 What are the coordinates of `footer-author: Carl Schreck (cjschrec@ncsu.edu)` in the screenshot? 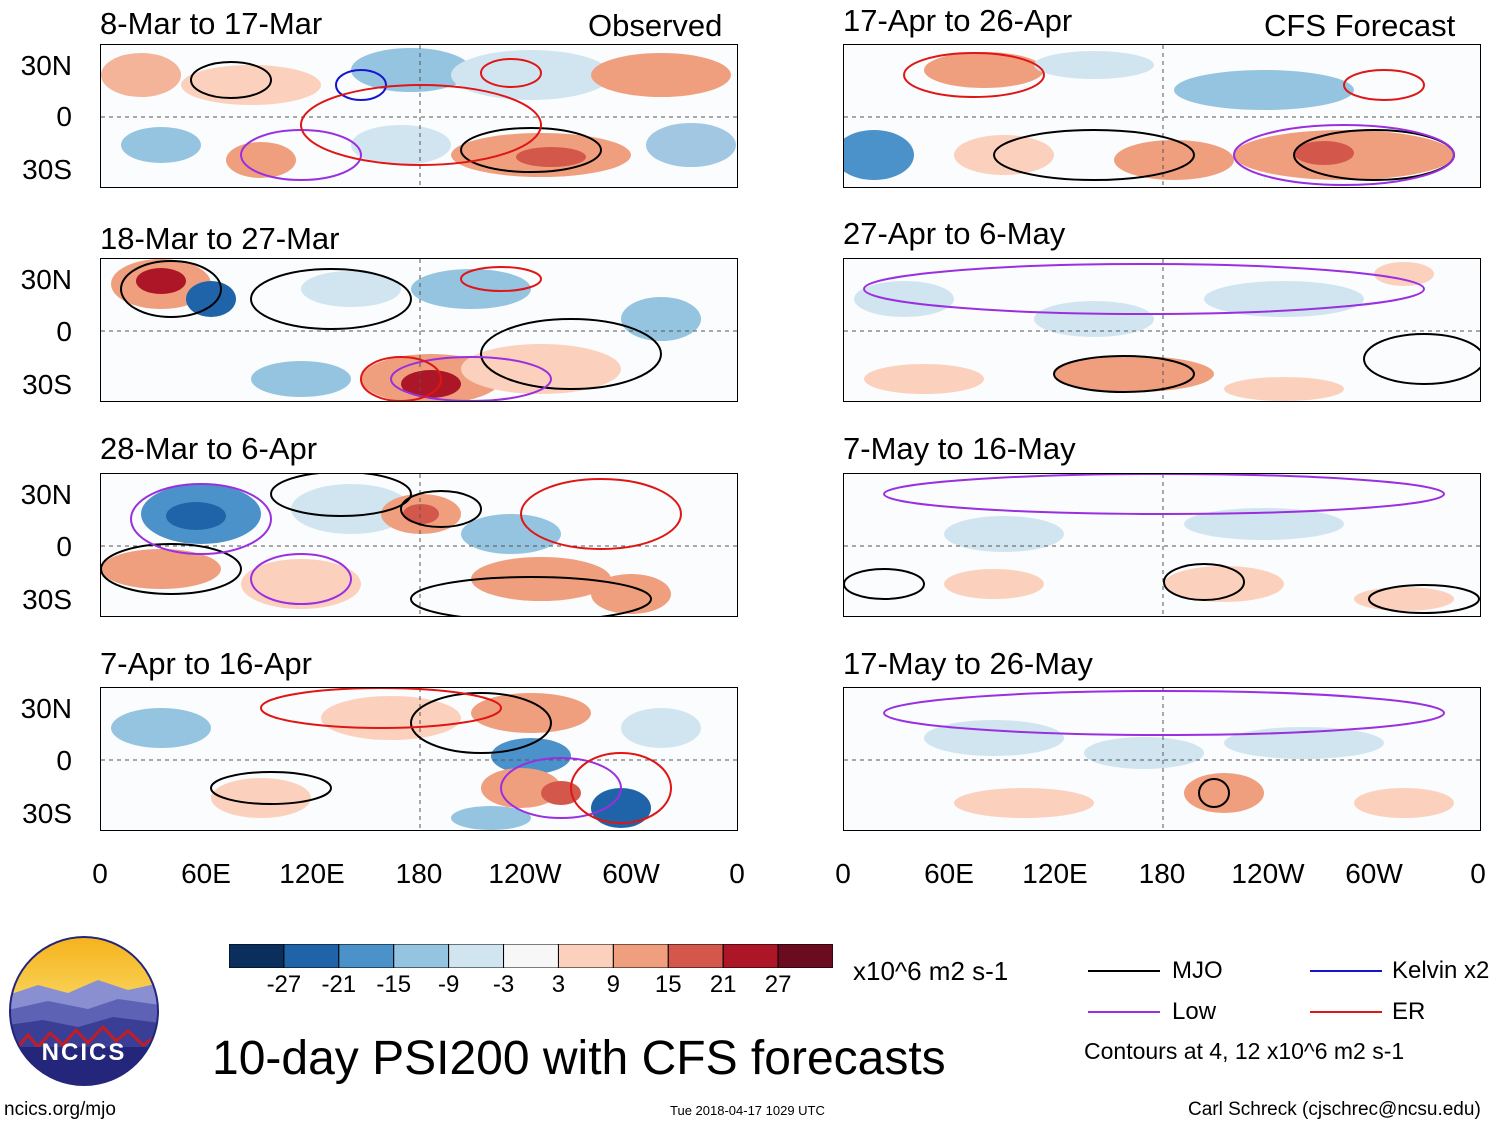 It's located at (1334, 1109).